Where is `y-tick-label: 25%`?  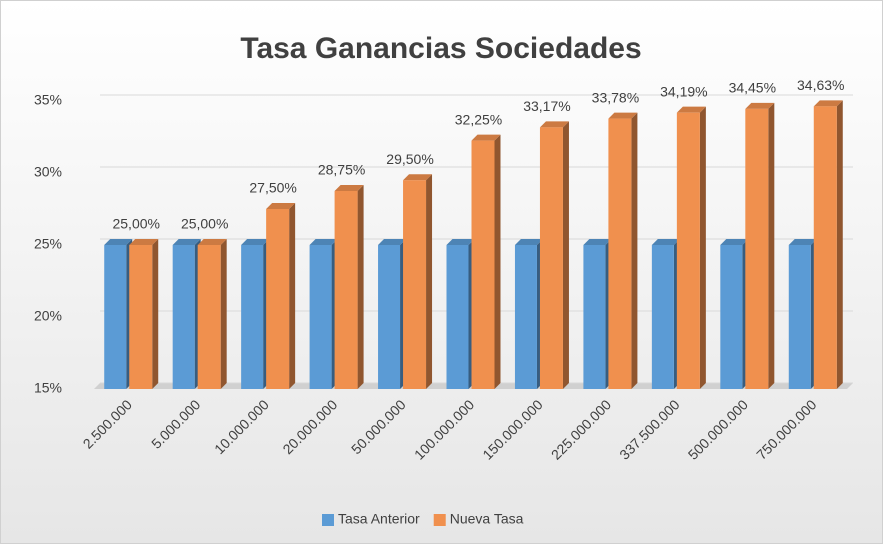 y-tick-label: 25% is located at coordinates (48, 244).